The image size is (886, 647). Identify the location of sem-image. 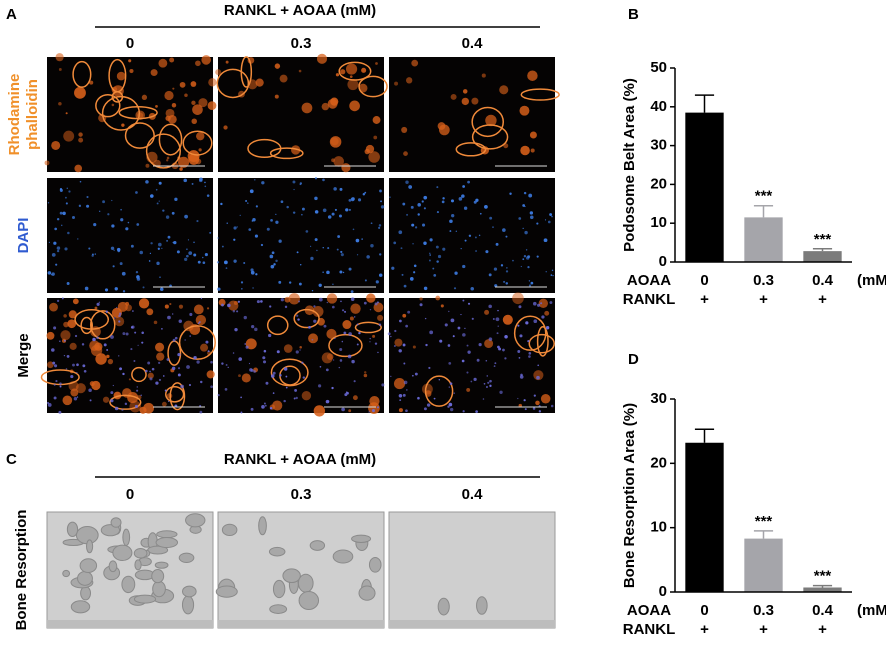
(472, 570).